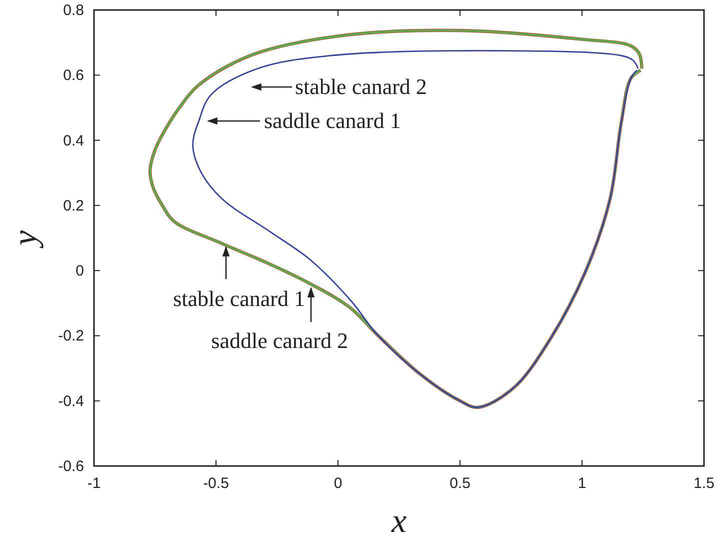 The height and width of the screenshot is (540, 717). Describe the element at coordinates (239, 298) in the screenshot. I see `annotation: stable canard 1` at that location.